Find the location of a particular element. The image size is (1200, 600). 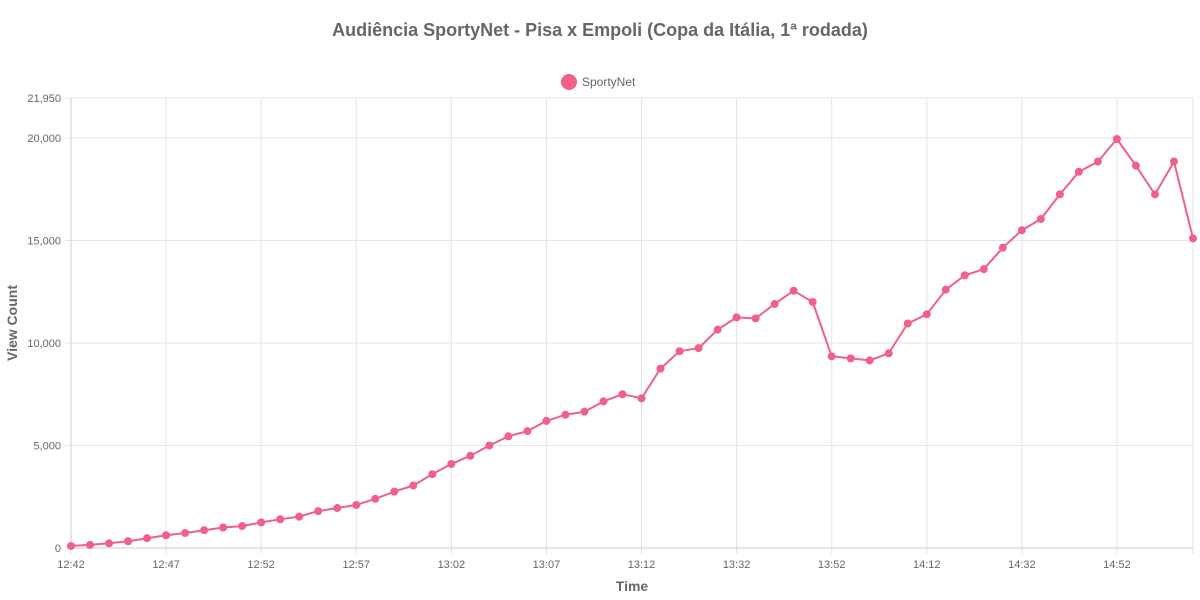

x-tick-label: 14:12 is located at coordinates (927, 565).